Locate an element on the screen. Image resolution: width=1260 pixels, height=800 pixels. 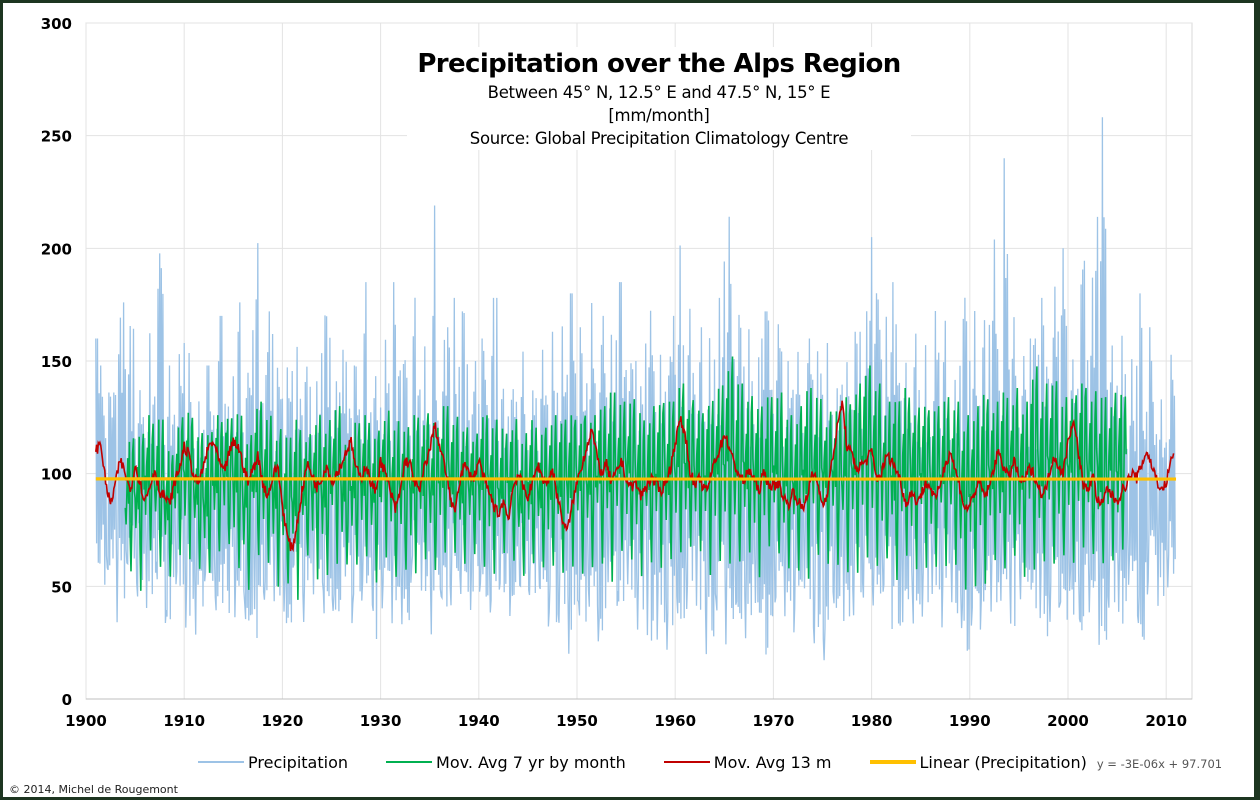
legend-label: Precipitation is located at coordinates (298, 762).